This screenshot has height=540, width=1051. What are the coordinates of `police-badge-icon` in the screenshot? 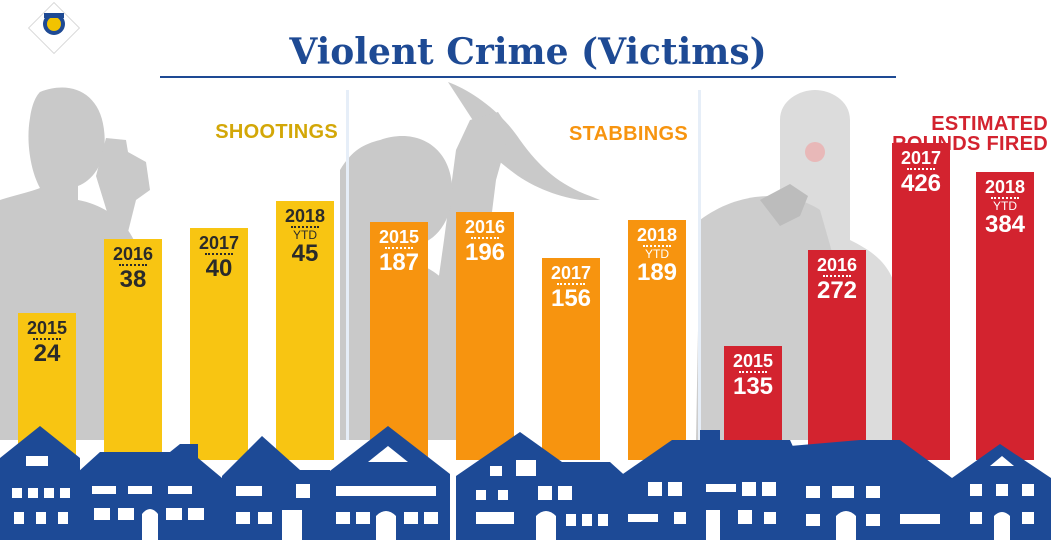 It's located at (54, 28).